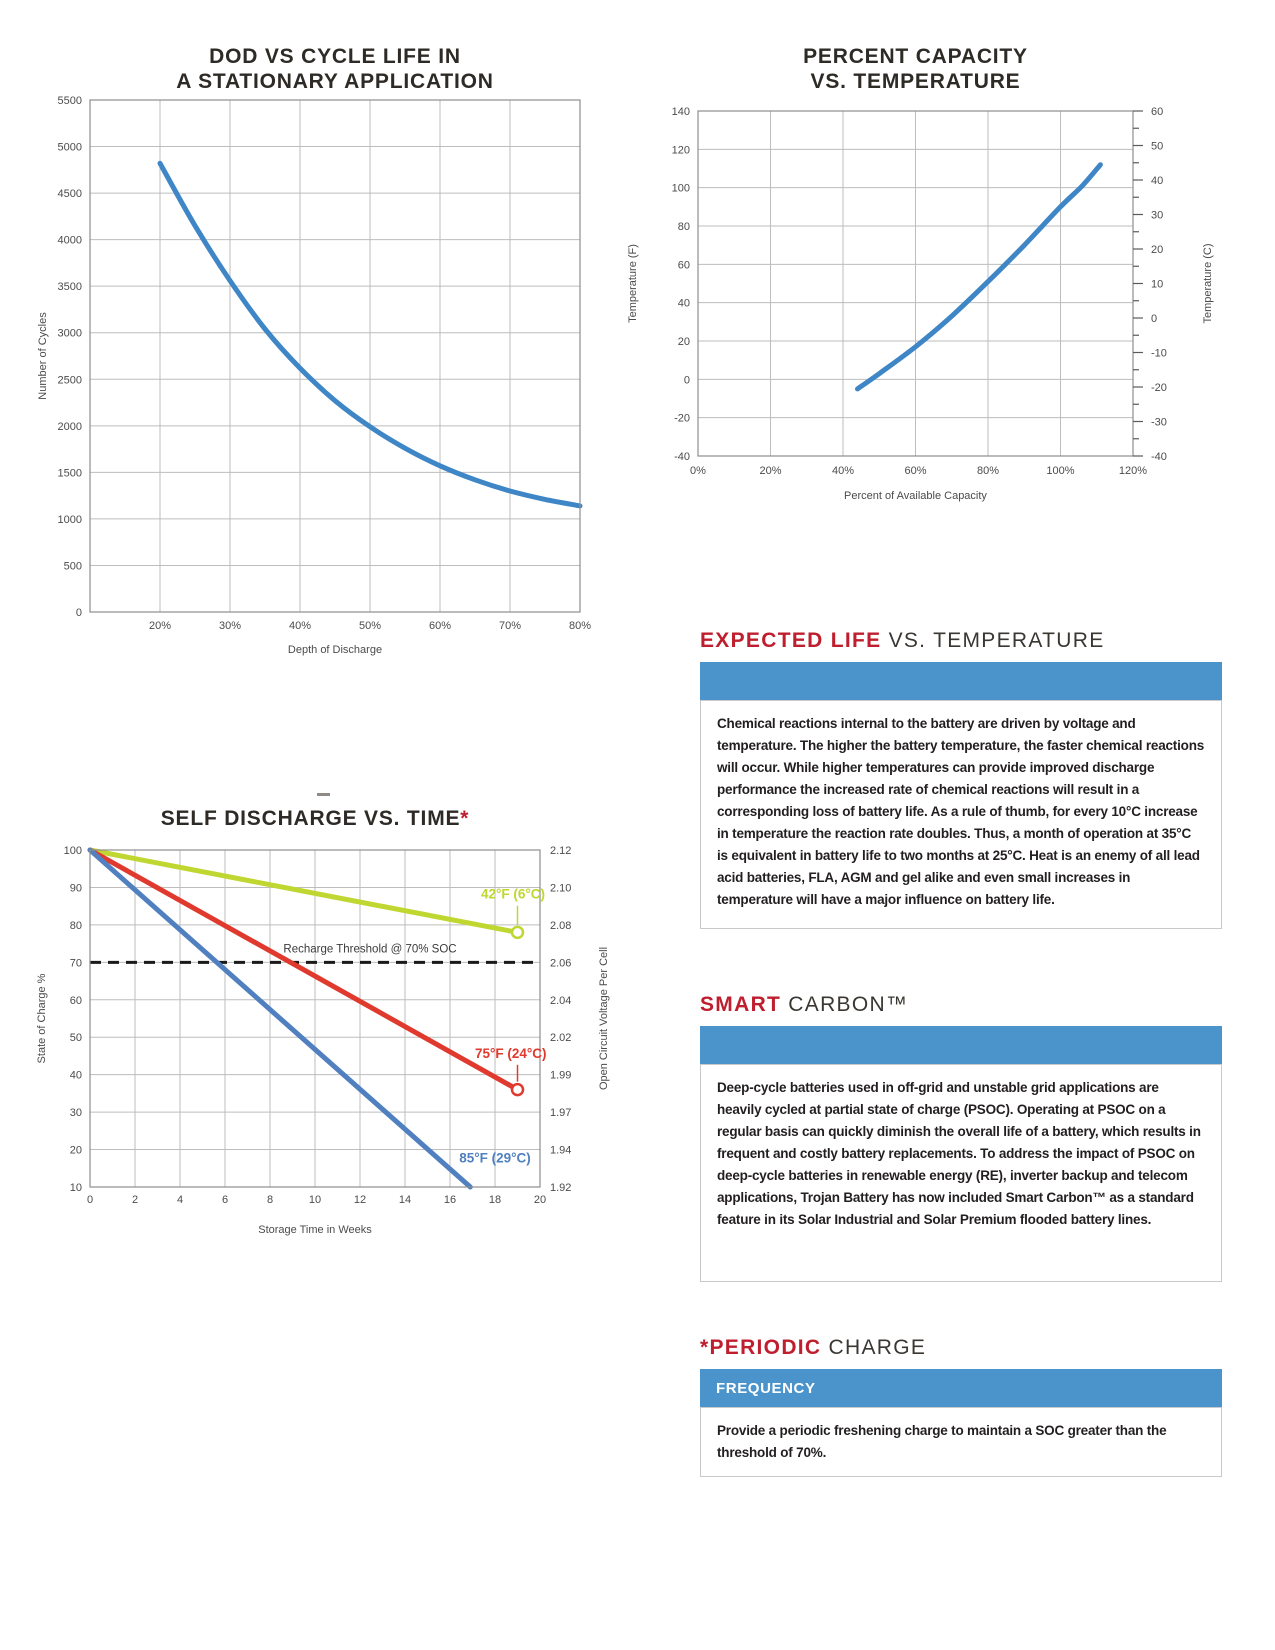  Describe the element at coordinates (360, 1200) in the screenshot. I see `tick-label: 12` at that location.